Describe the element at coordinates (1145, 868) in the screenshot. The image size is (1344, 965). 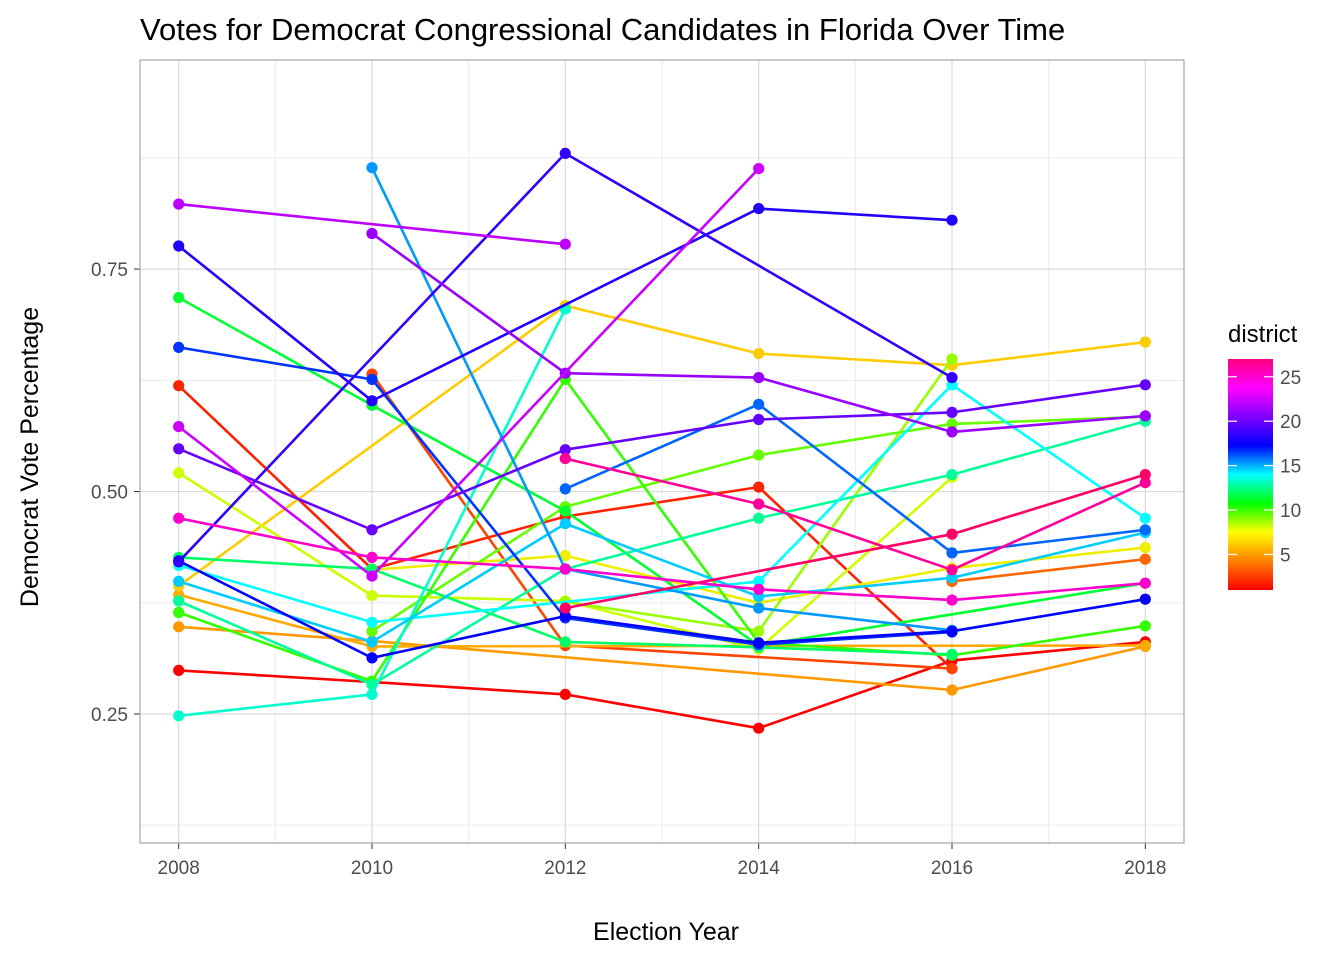
I see `x-tick-label: 2018` at that location.